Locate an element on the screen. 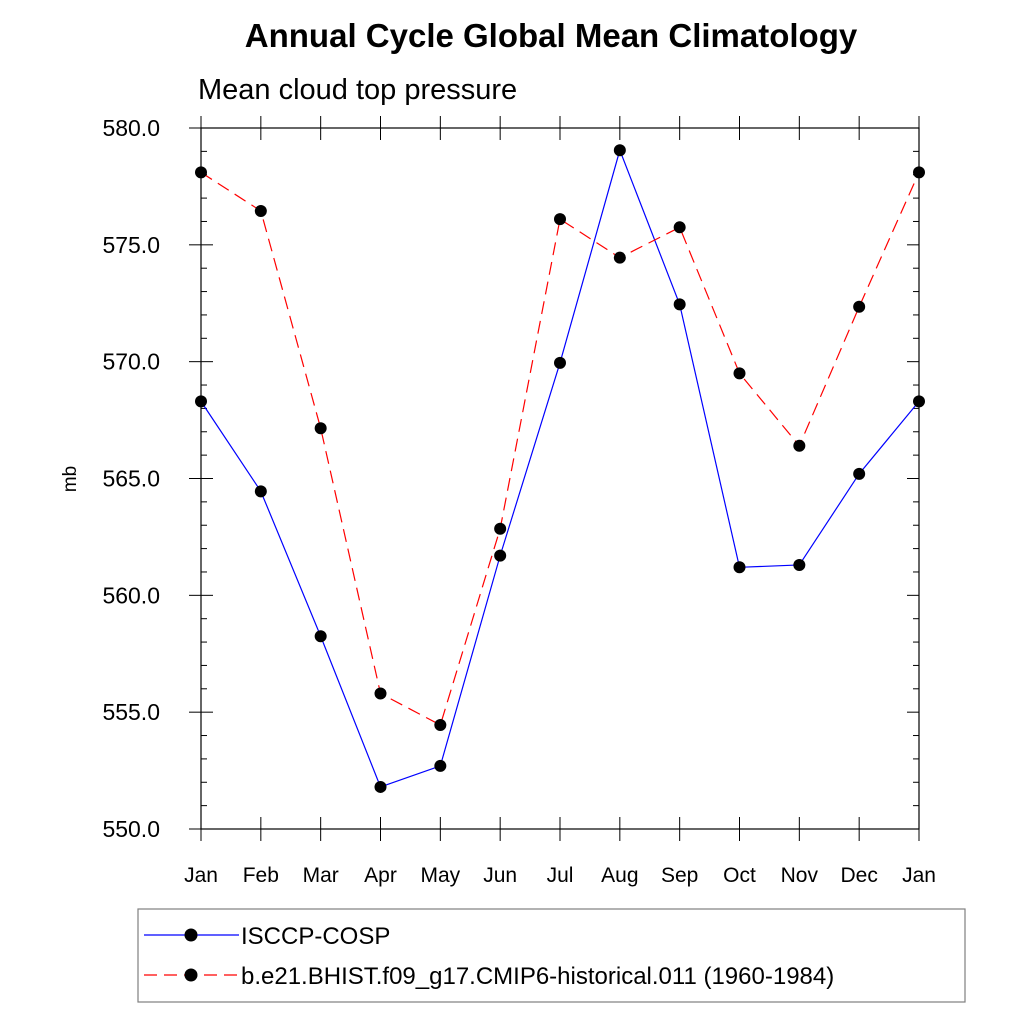 The height and width of the screenshot is (1024, 1024). x-tick-label: Oct is located at coordinates (739, 875).